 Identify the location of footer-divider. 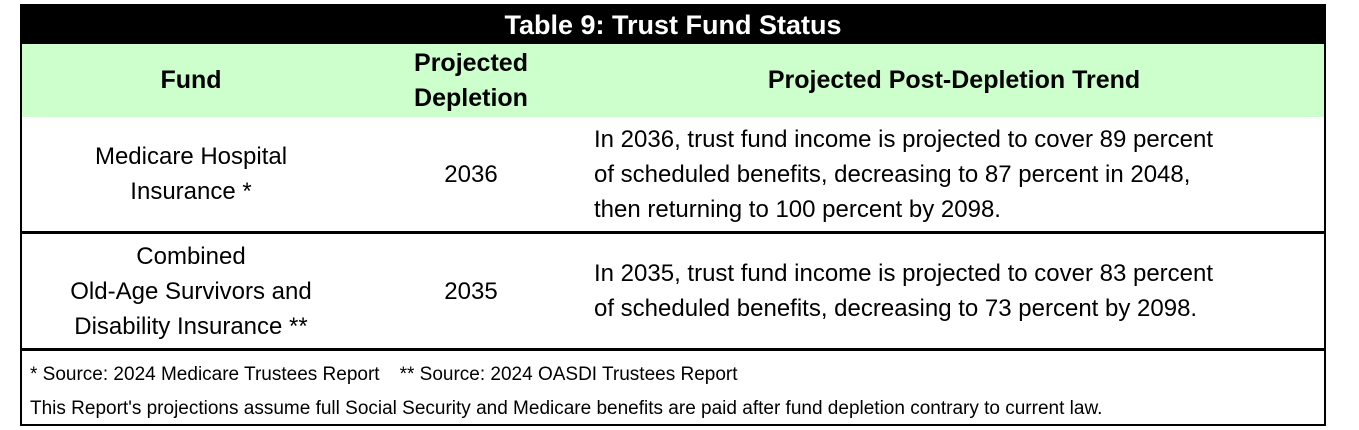
(673, 349).